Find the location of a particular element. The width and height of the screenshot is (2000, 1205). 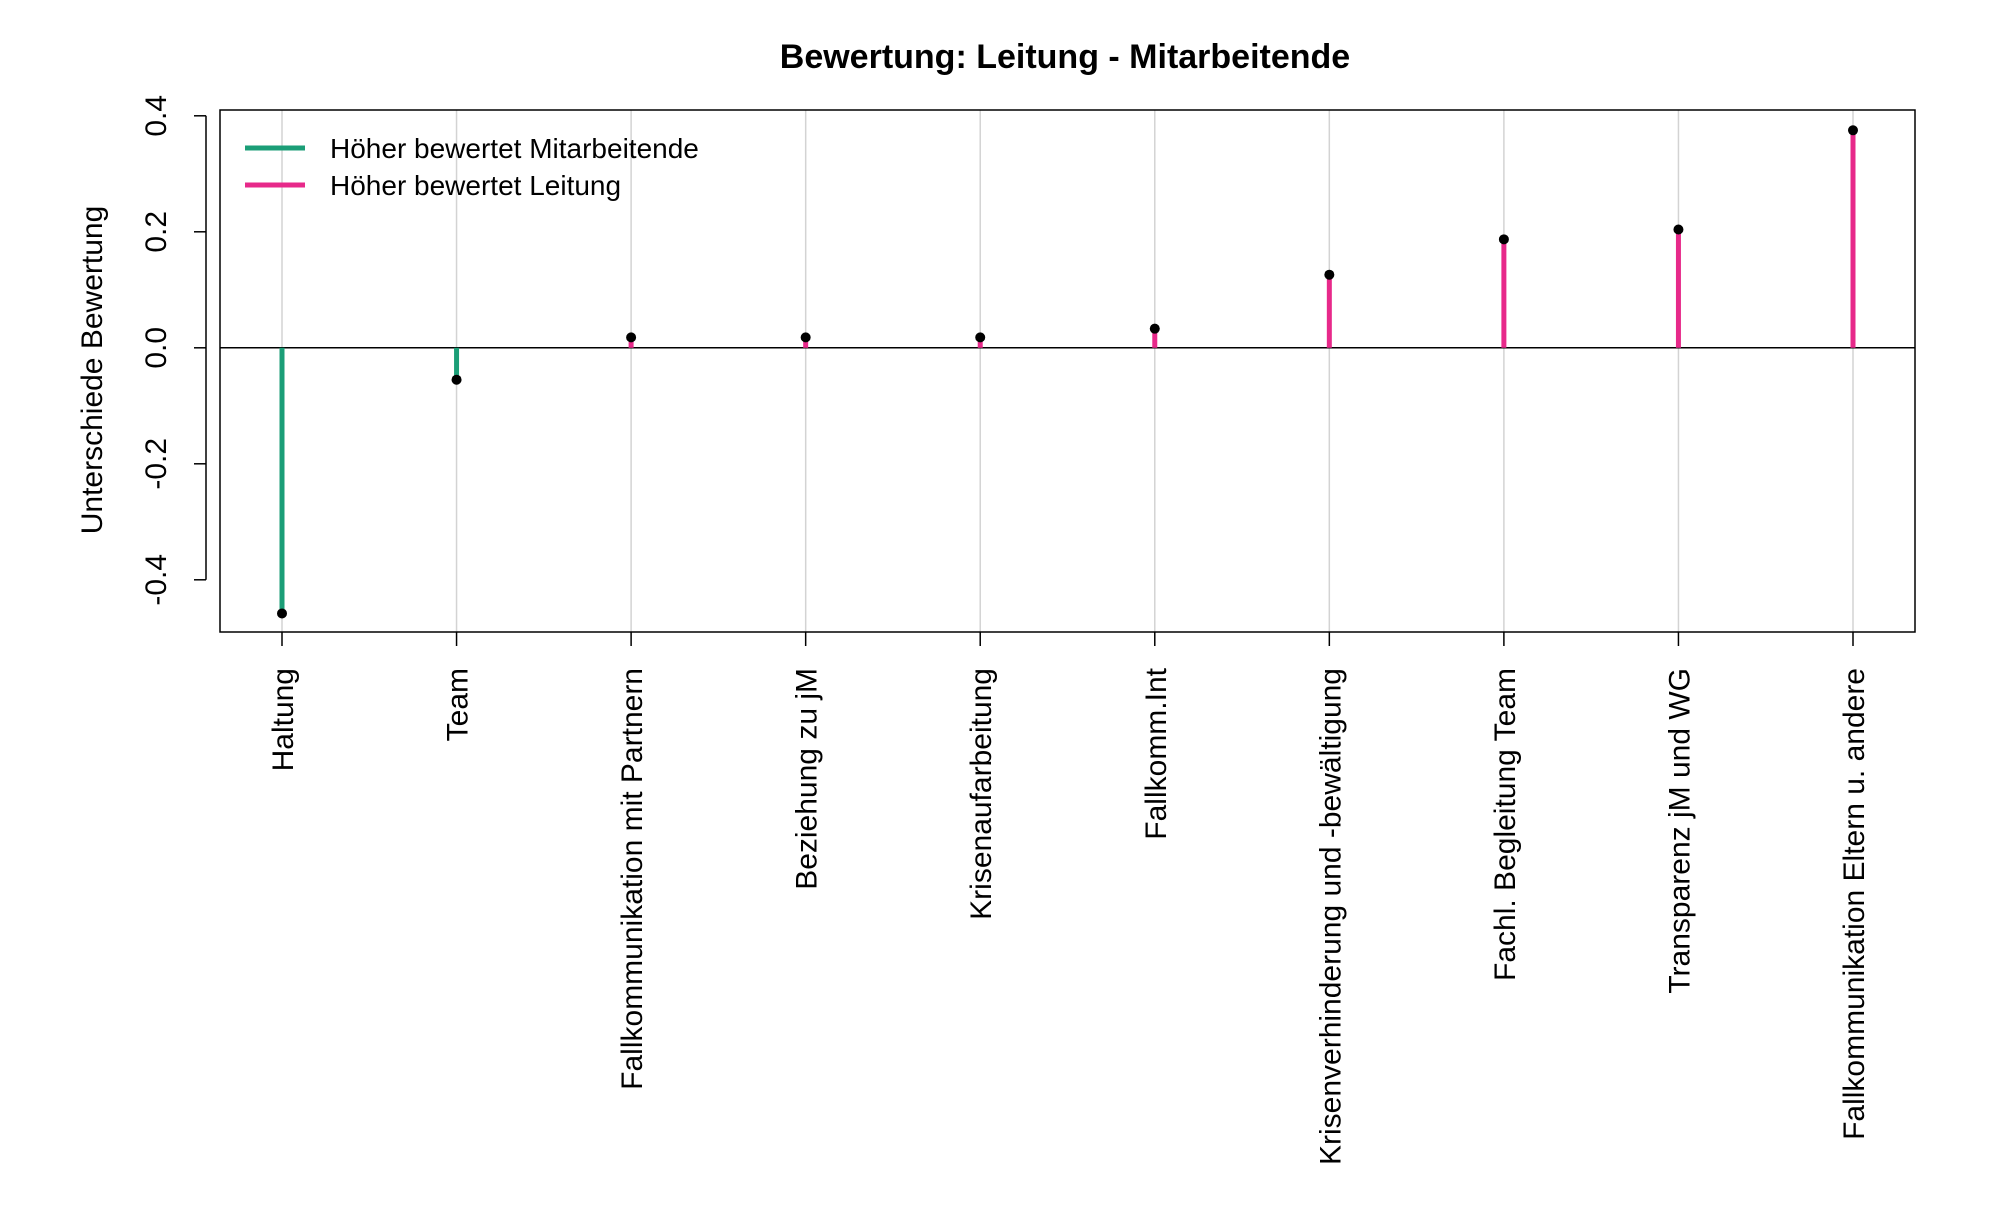

x-tick-label-6: Krisenverhinderung und -bewältigung is located at coordinates (1330, 916).